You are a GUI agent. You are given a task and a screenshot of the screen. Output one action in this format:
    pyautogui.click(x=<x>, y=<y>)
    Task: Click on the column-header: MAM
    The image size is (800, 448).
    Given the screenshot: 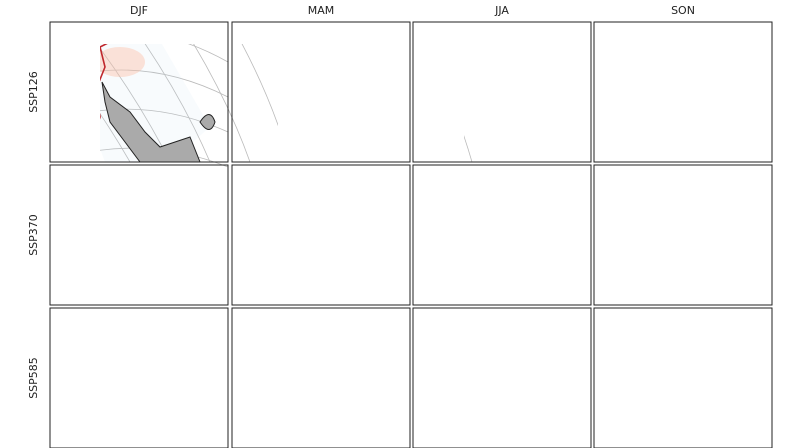 What is the action you would take?
    pyautogui.click(x=321, y=10)
    